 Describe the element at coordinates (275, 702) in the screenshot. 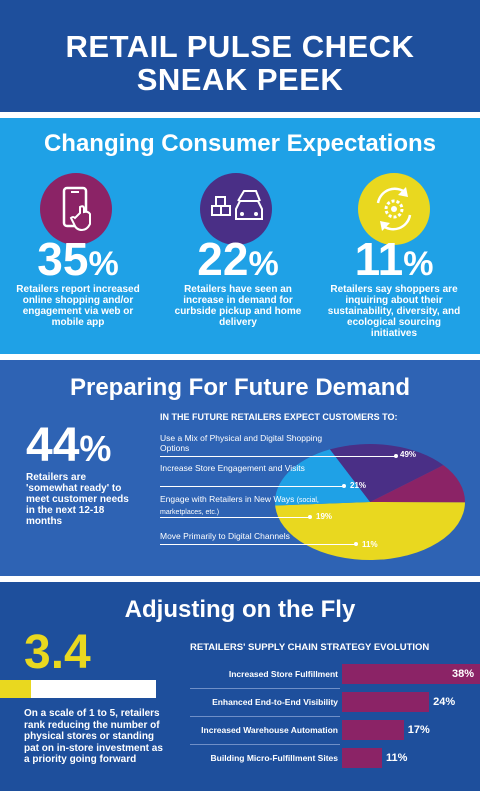

I see `bar-label: Enhanced End-to-End Visibility` at that location.